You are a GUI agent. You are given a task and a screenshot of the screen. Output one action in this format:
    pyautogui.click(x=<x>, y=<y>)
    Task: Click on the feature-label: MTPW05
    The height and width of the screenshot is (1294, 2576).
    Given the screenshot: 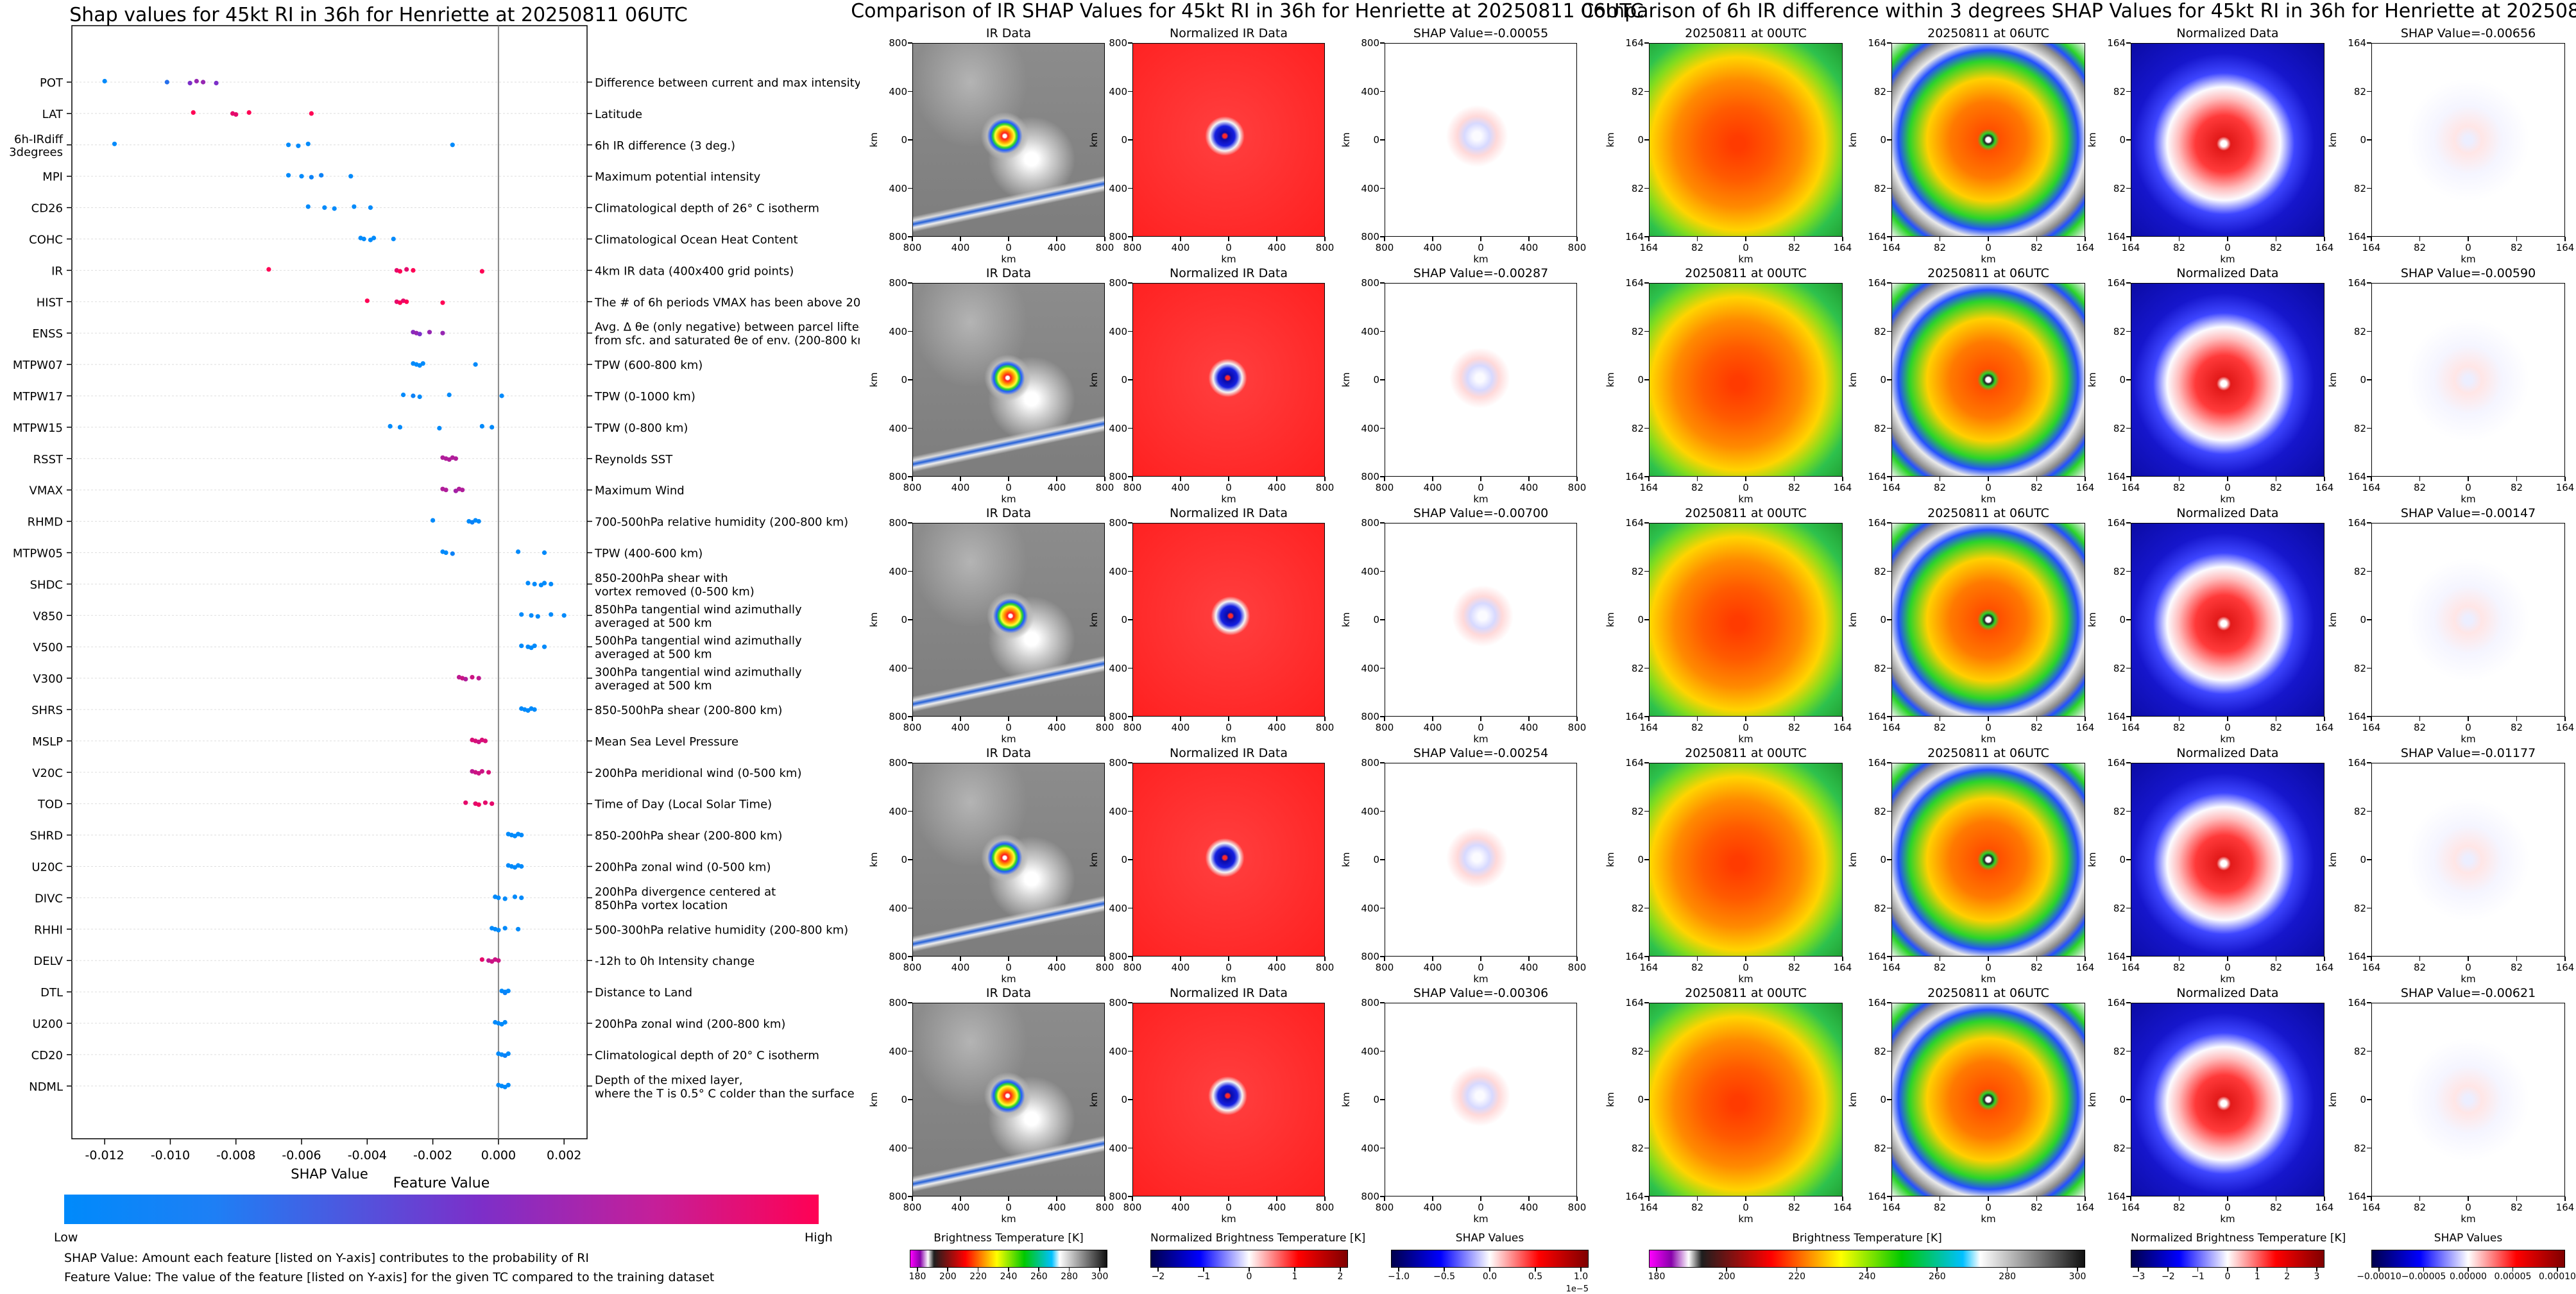 What is the action you would take?
    pyautogui.click(x=38, y=554)
    